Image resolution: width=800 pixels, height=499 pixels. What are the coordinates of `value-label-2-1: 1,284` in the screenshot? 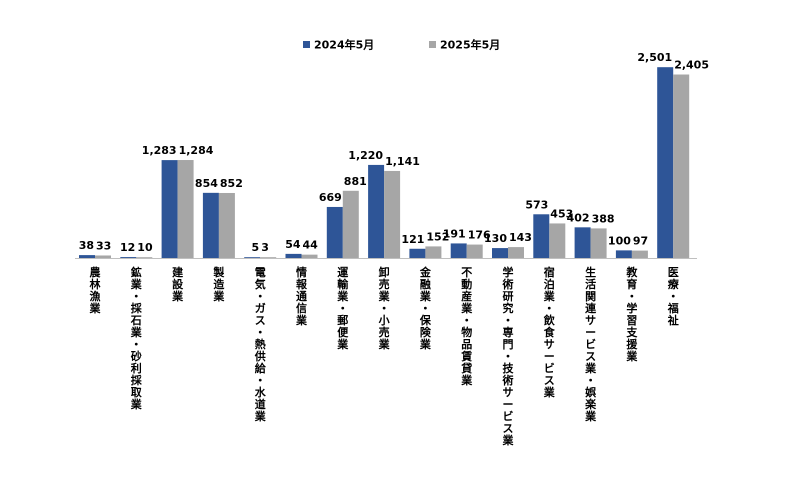 It's located at (196, 150).